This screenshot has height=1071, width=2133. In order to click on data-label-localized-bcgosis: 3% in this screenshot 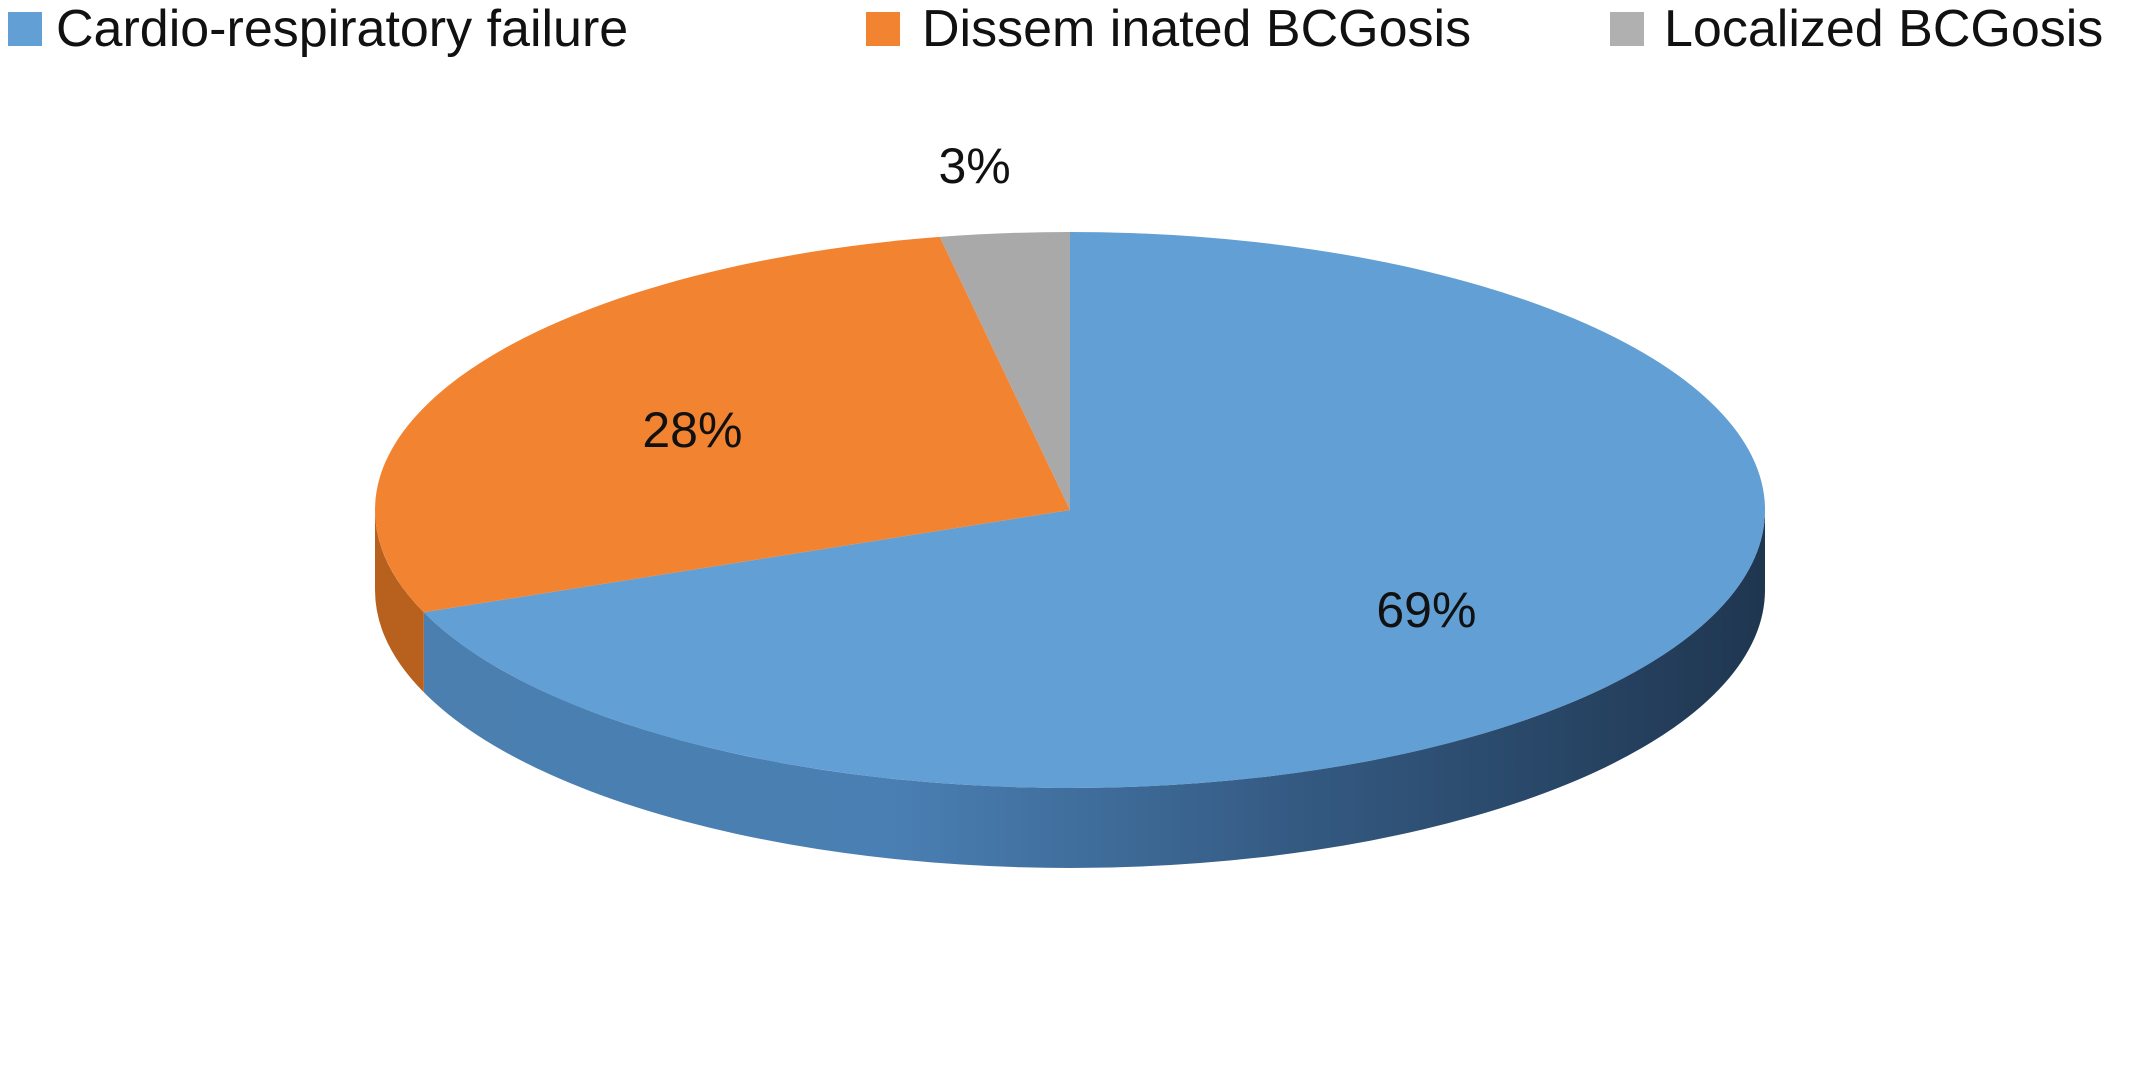, I will do `click(974, 166)`.